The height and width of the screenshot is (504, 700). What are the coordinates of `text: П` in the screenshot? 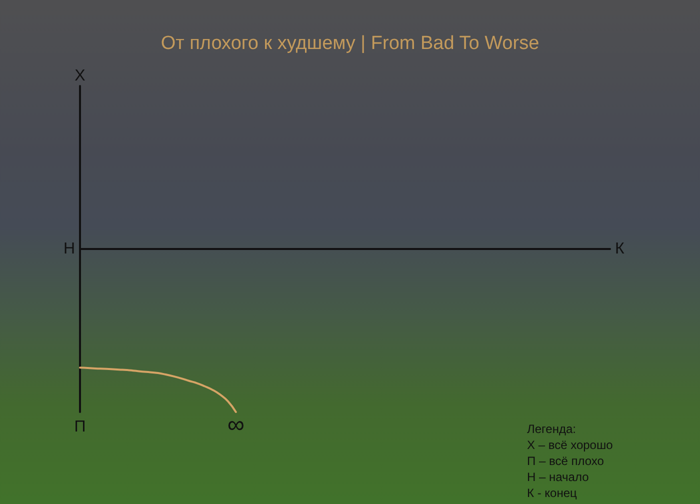 It's located at (80, 427).